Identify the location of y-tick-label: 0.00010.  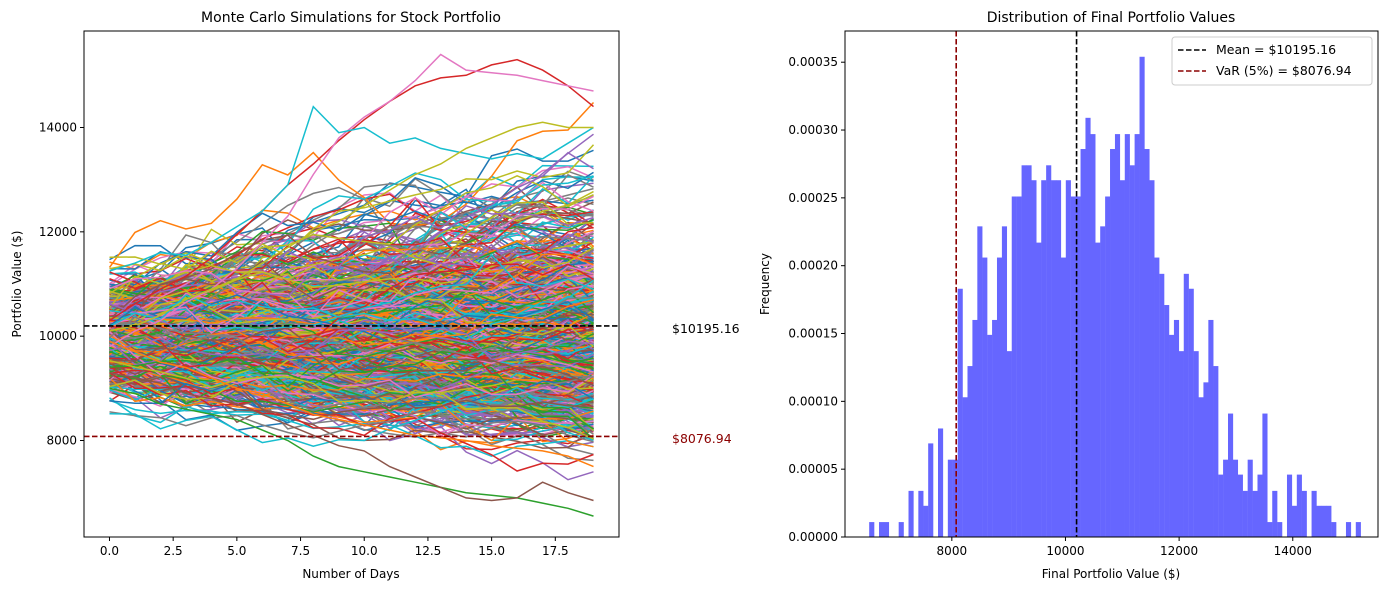
(813, 401).